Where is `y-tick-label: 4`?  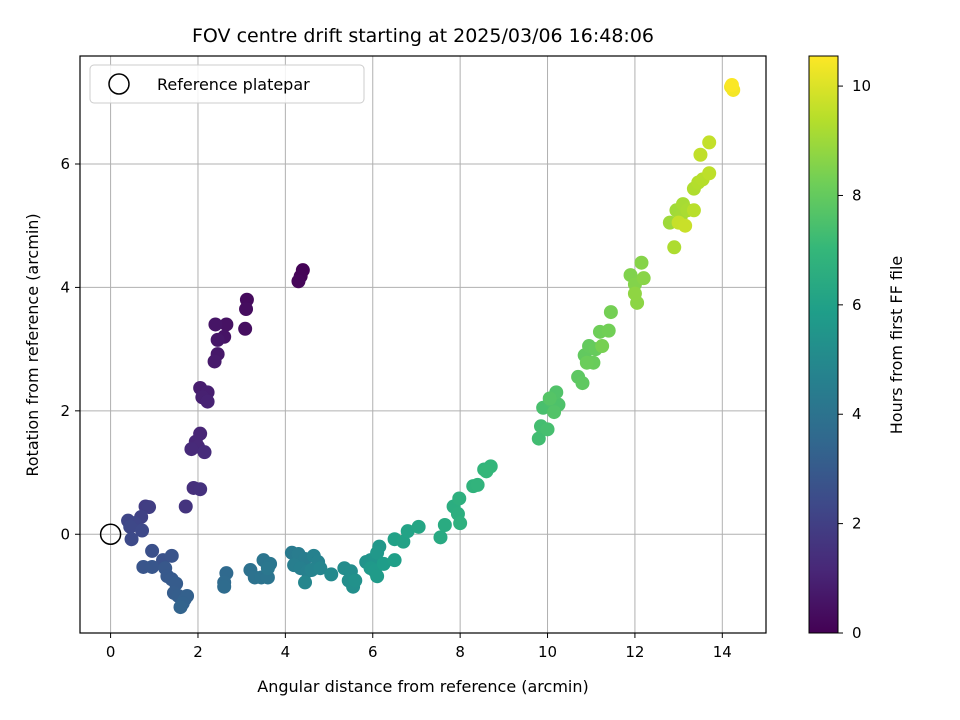 y-tick-label: 4 is located at coordinates (65, 287).